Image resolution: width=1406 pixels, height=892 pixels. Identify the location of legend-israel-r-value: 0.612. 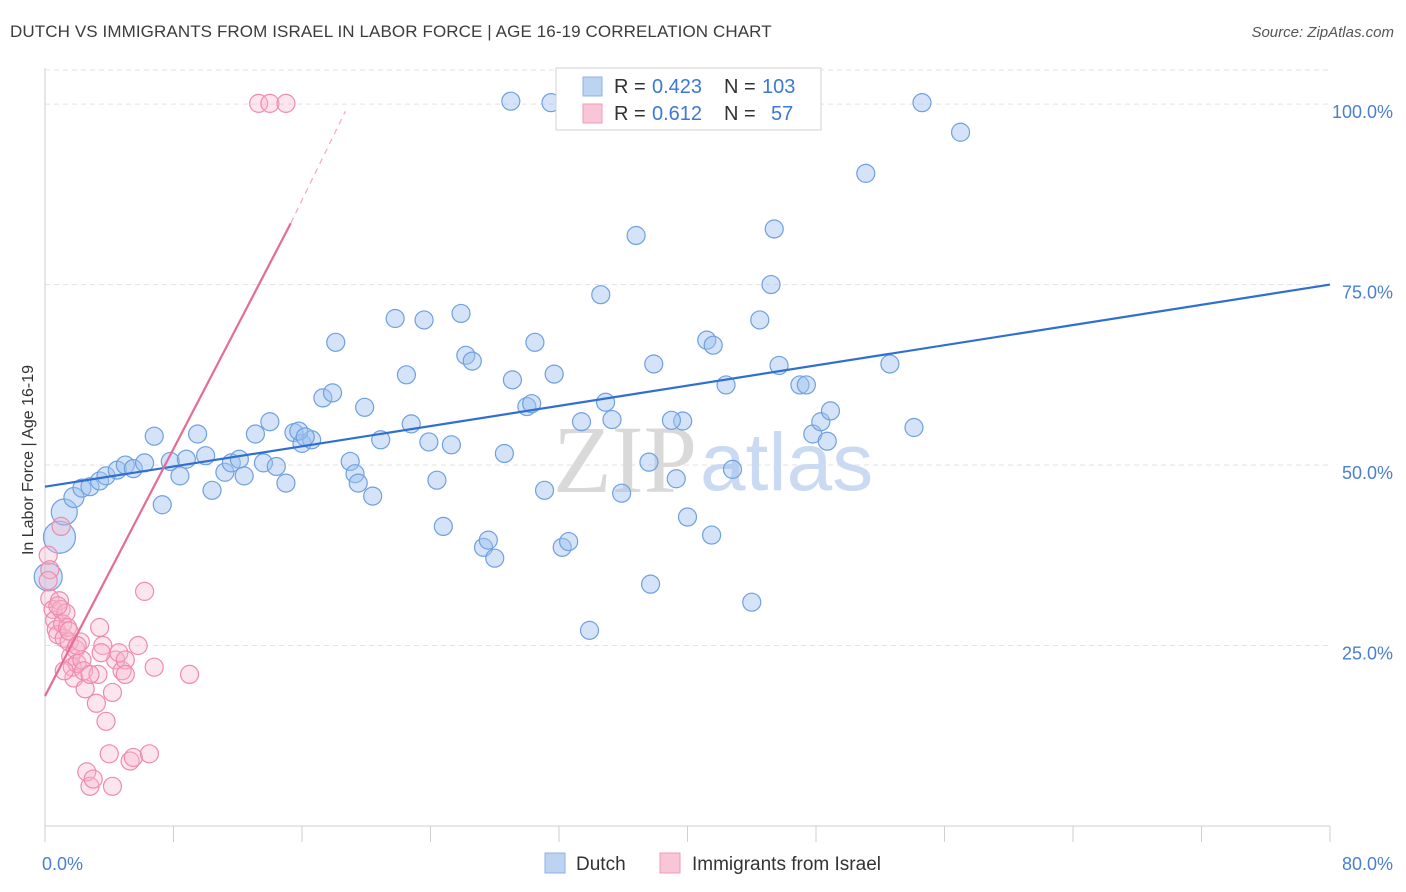
(677, 114).